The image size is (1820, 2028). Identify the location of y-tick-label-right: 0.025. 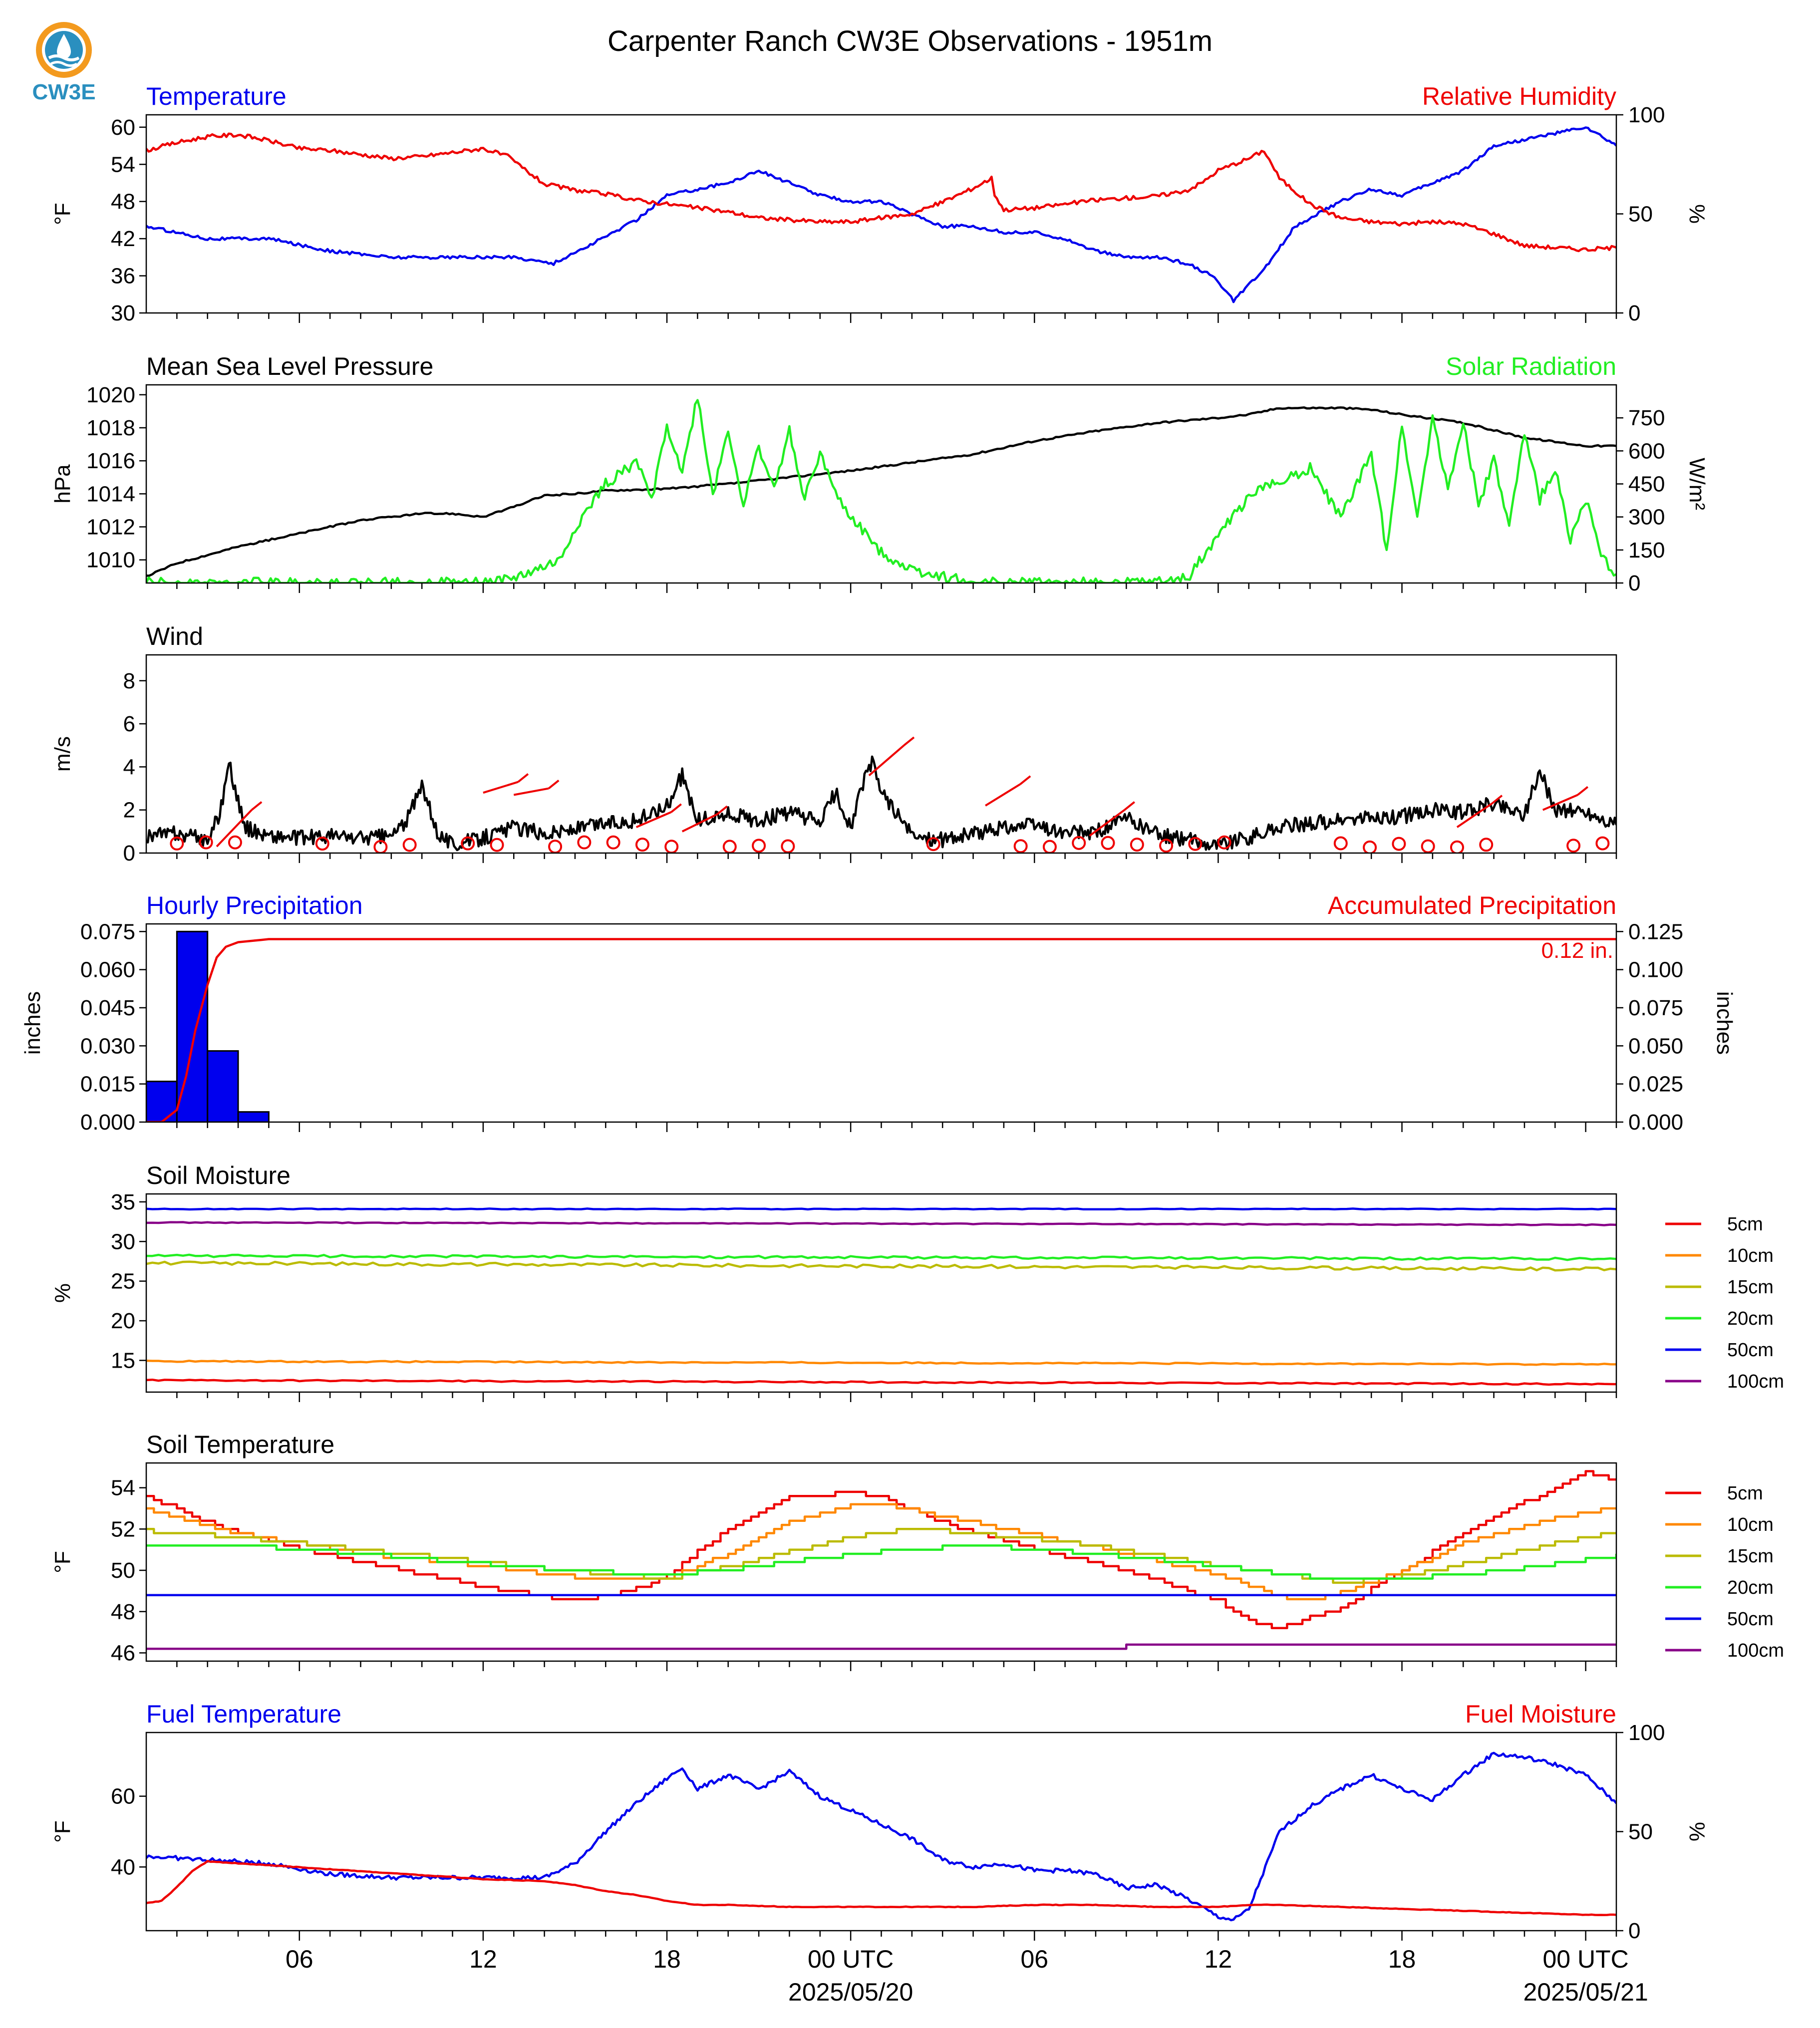
(1655, 1084).